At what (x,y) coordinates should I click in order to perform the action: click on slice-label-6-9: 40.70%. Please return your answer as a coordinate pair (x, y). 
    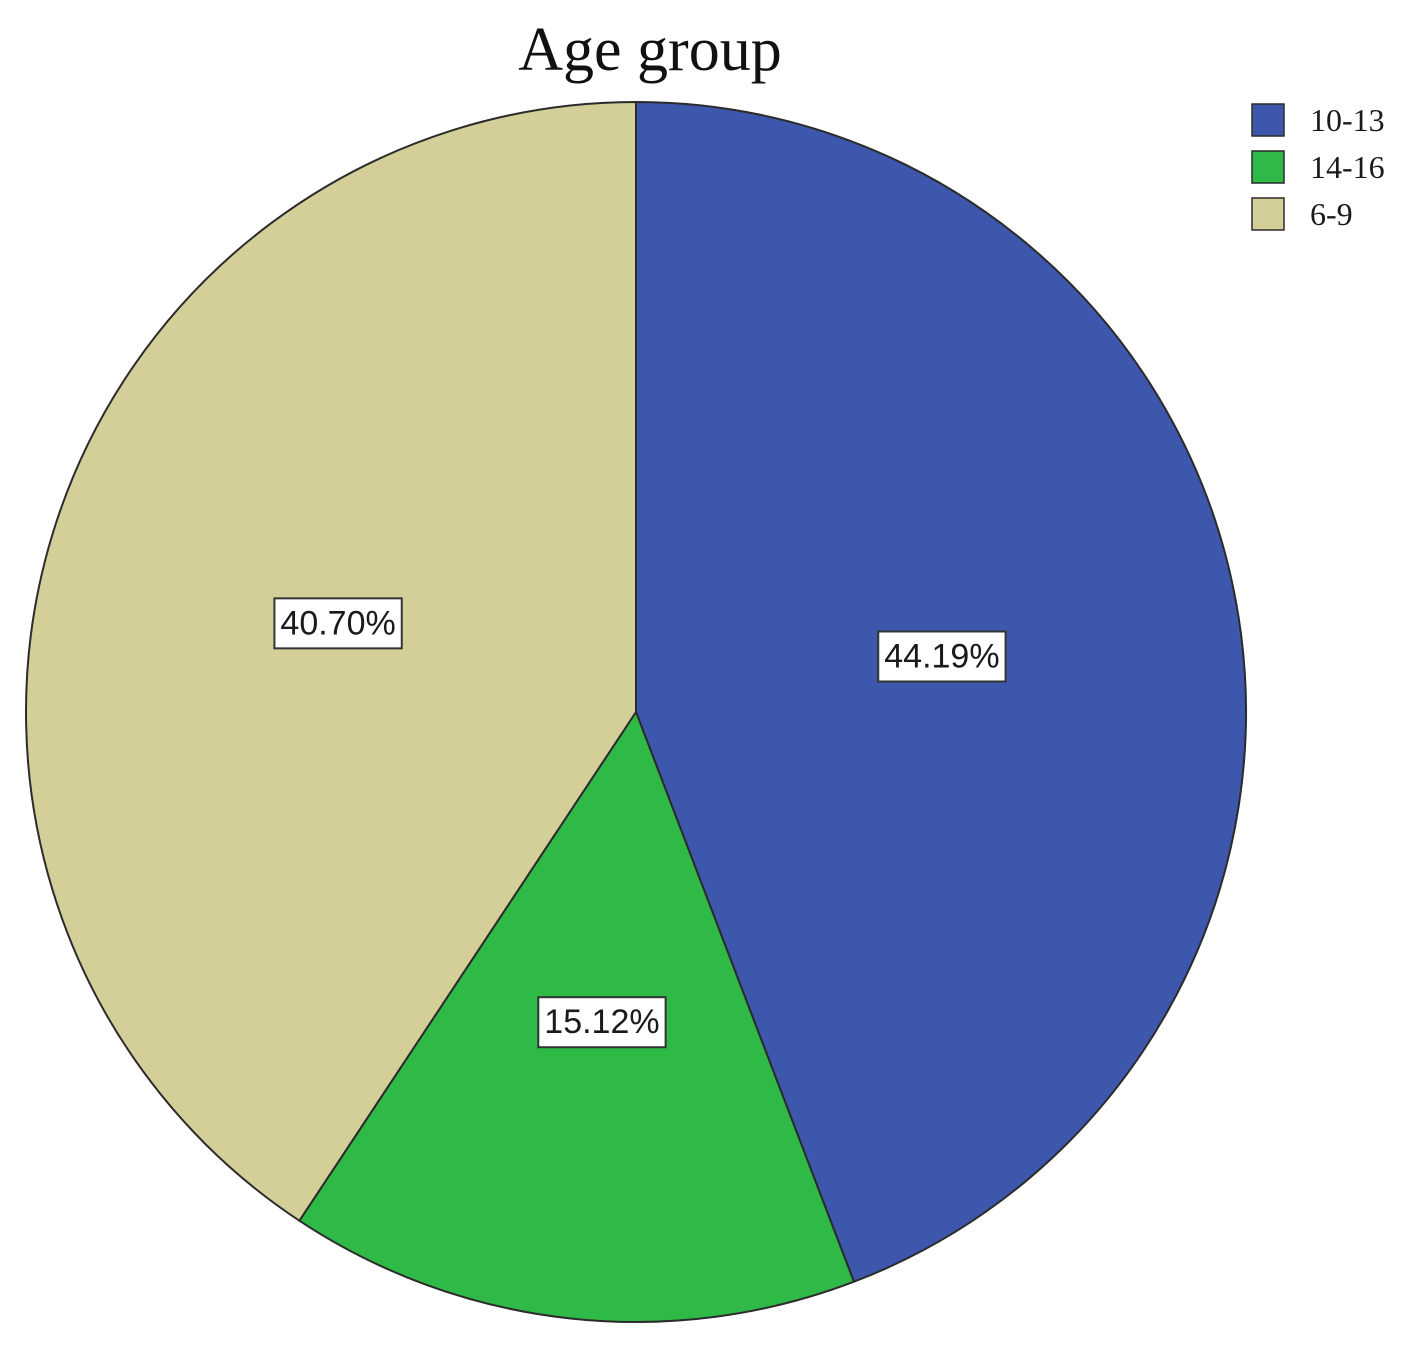
    Looking at the image, I should click on (338, 623).